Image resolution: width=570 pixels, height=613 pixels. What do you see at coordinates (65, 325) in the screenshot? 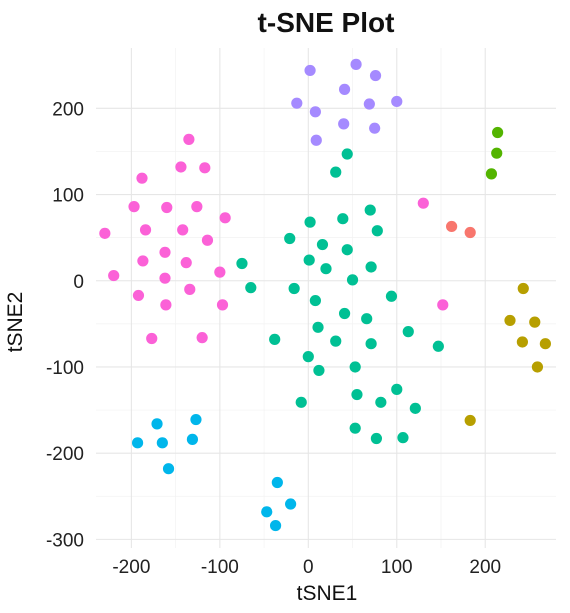
I see `y-axis-tick-labels: -300 -200 -100 0 100 200` at bounding box center [65, 325].